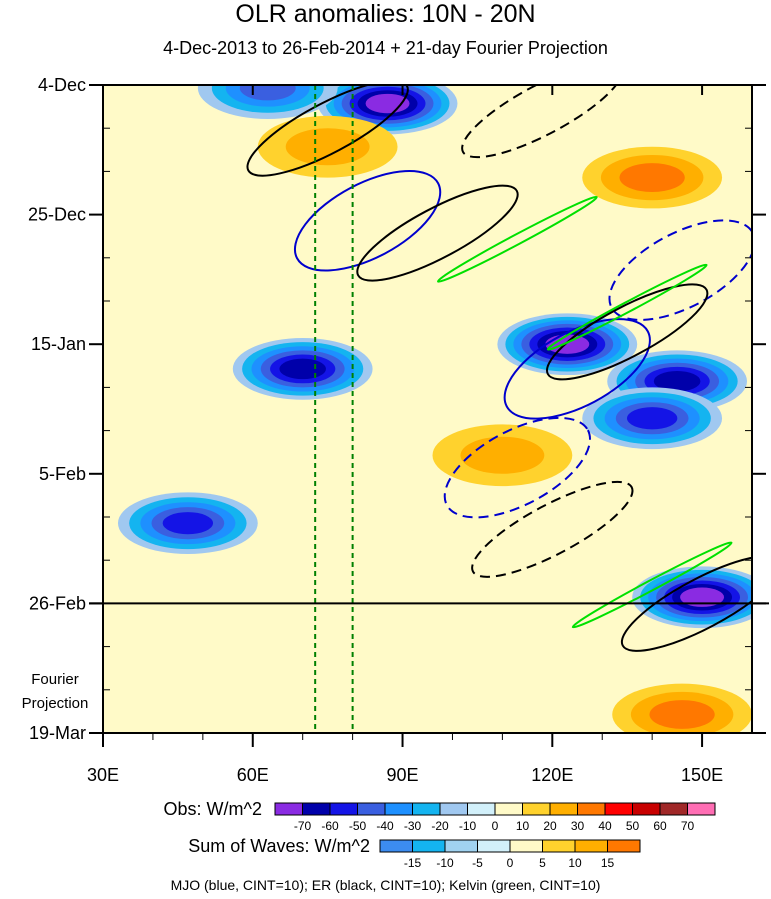 The width and height of the screenshot is (771, 899). Describe the element at coordinates (303, 826) in the screenshot. I see `obs-colorbar-label: -70` at that location.